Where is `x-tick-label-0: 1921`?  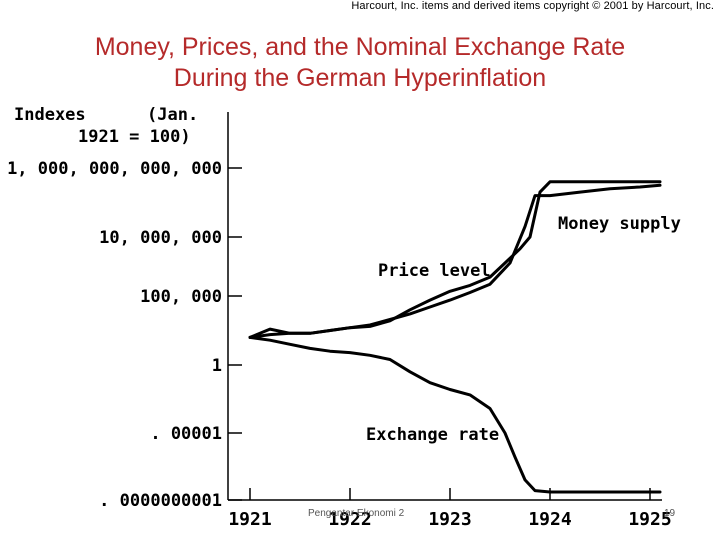
x-tick-label-0: 1921 is located at coordinates (249, 519).